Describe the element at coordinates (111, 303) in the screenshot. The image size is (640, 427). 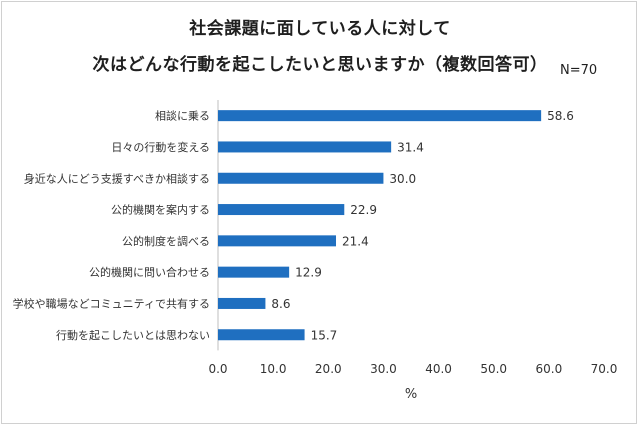
I see `category-label: 学校や職場などコミュニティで共有する` at that location.